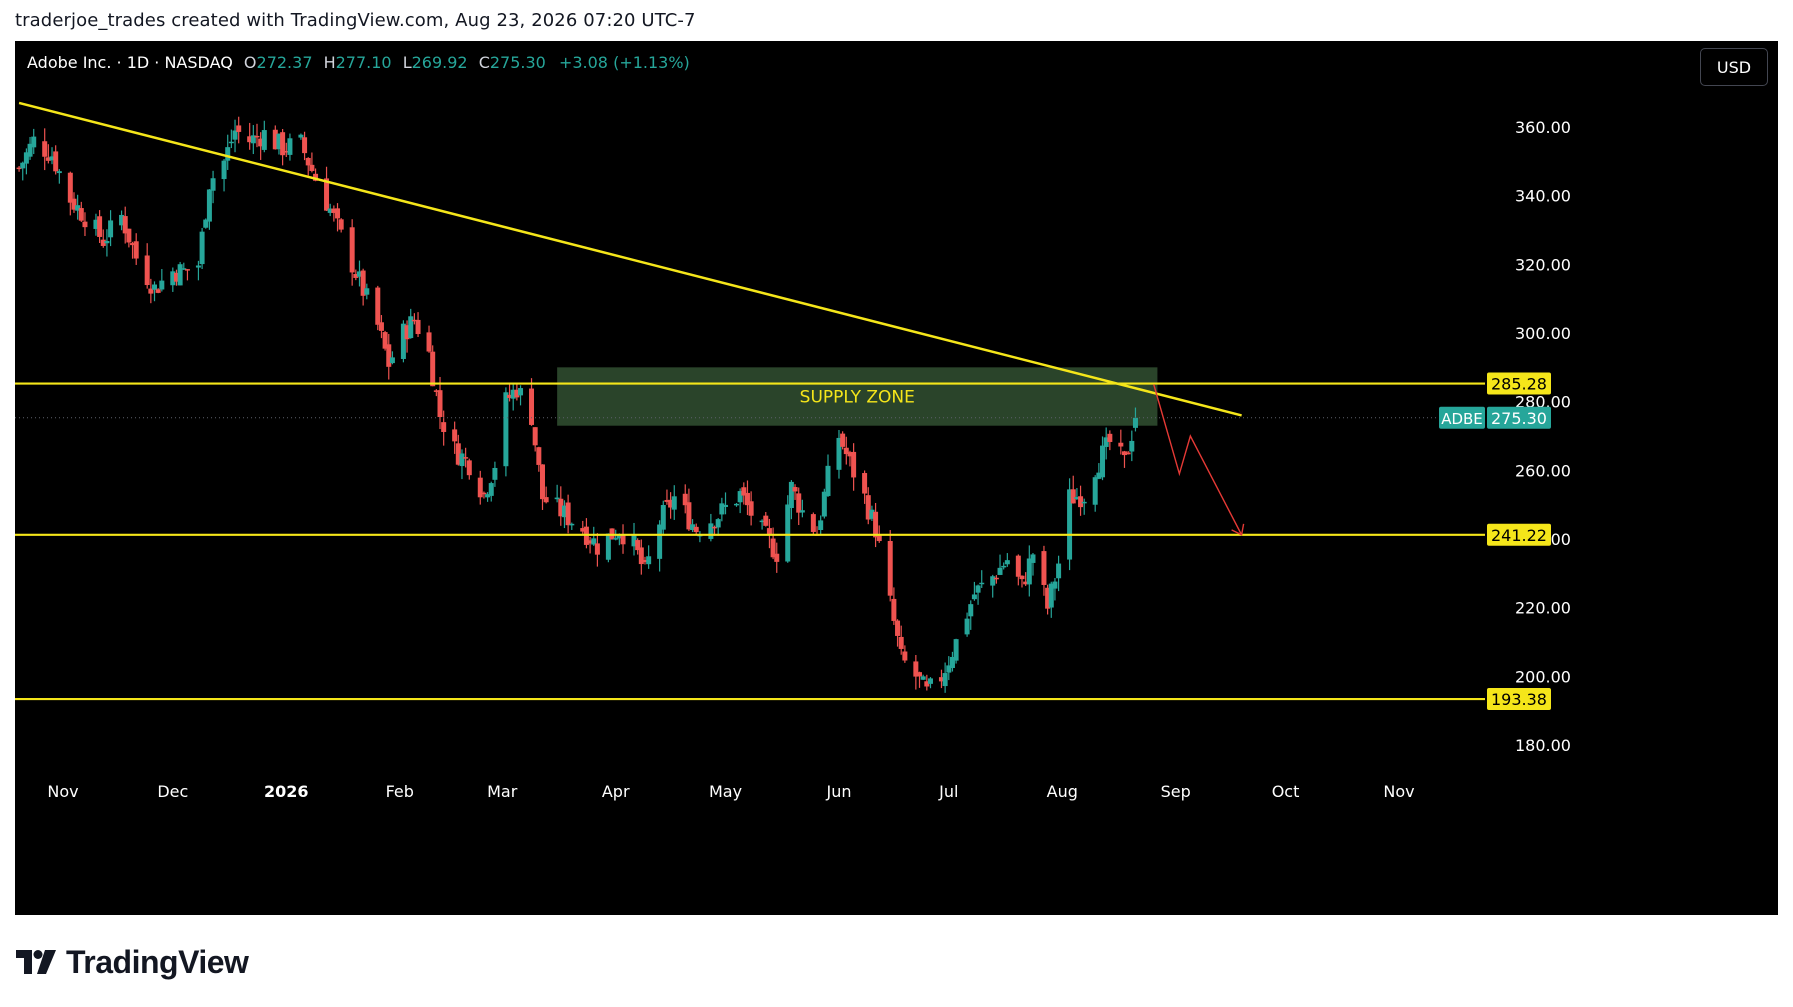 This screenshot has height=1007, width=1793. Describe the element at coordinates (130, 62) in the screenshot. I see `symbol-info: Adobe Inc. · 1D · NASDAQ` at that location.